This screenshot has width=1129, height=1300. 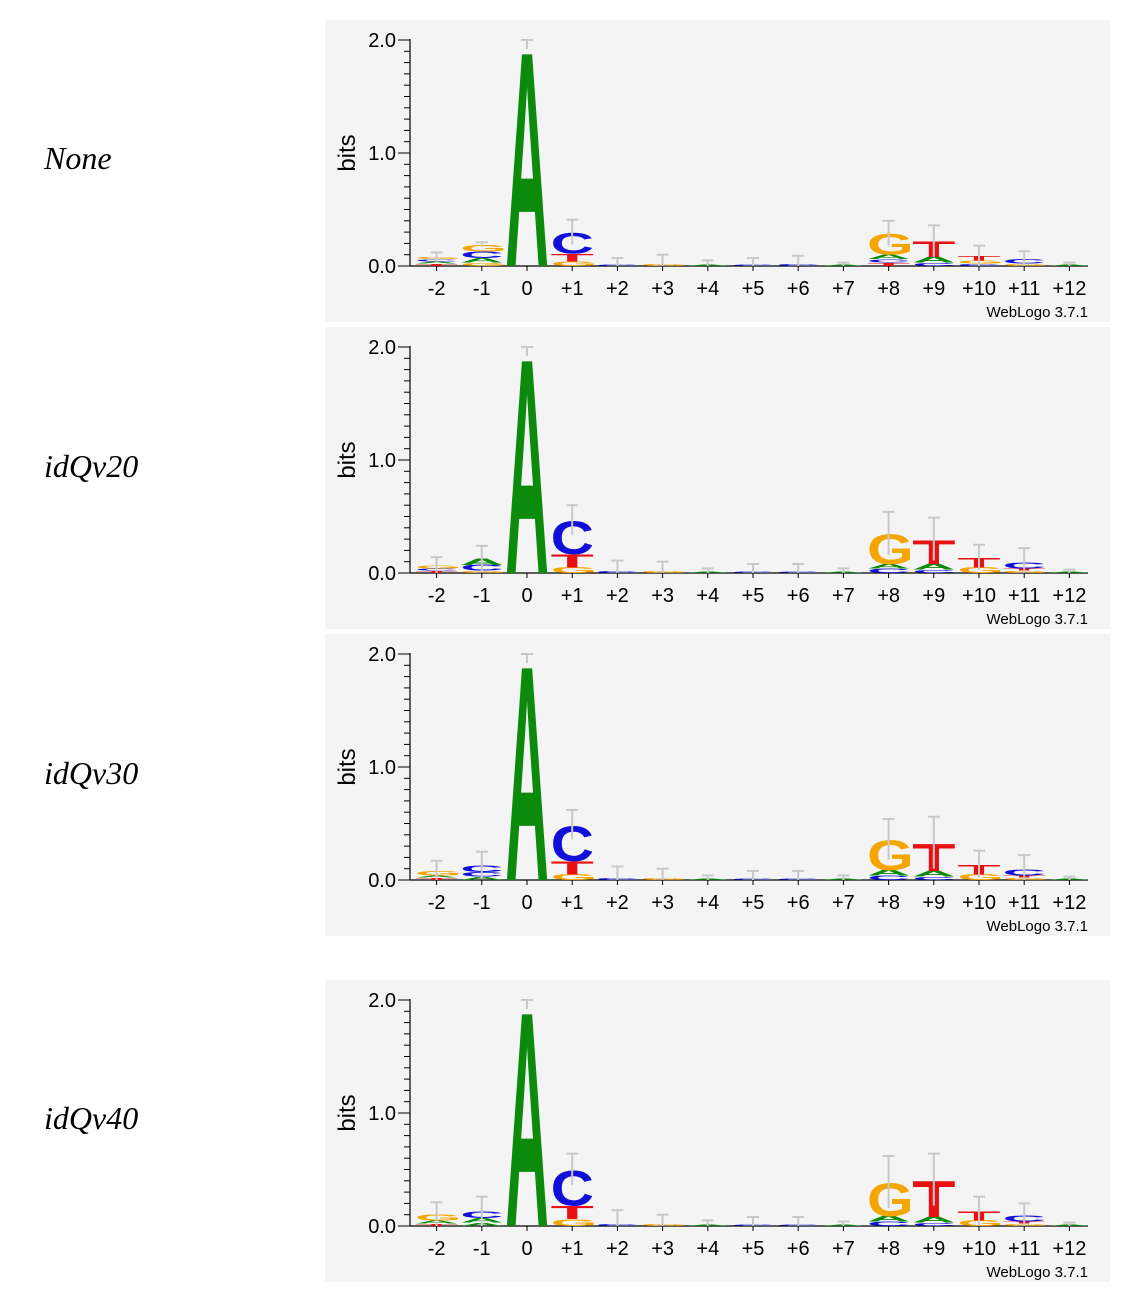 What do you see at coordinates (91, 773) in the screenshot?
I see `row-label-idqv30: idQv30` at bounding box center [91, 773].